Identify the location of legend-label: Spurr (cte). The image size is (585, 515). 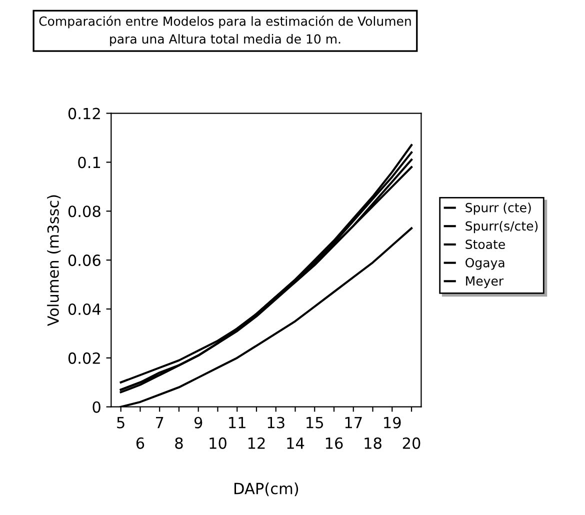
(498, 208).